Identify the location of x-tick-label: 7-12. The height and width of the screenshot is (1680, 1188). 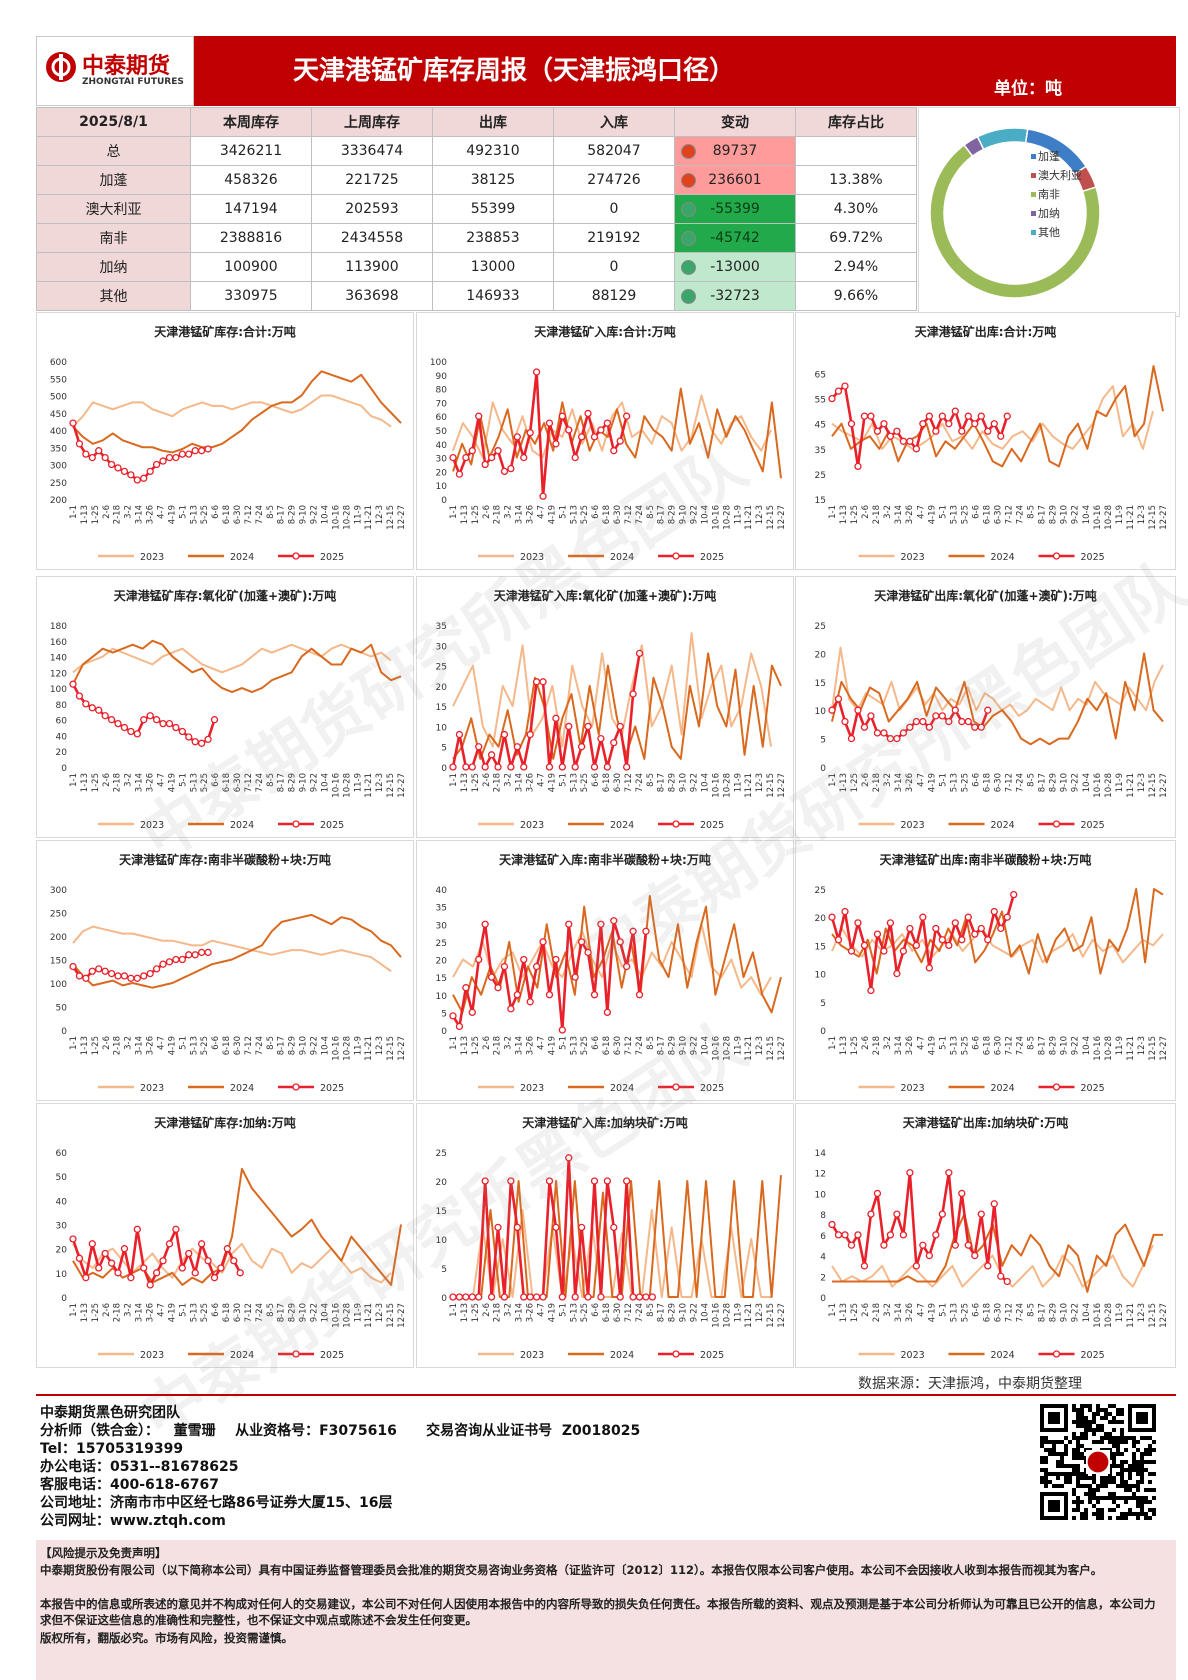
(629, 514).